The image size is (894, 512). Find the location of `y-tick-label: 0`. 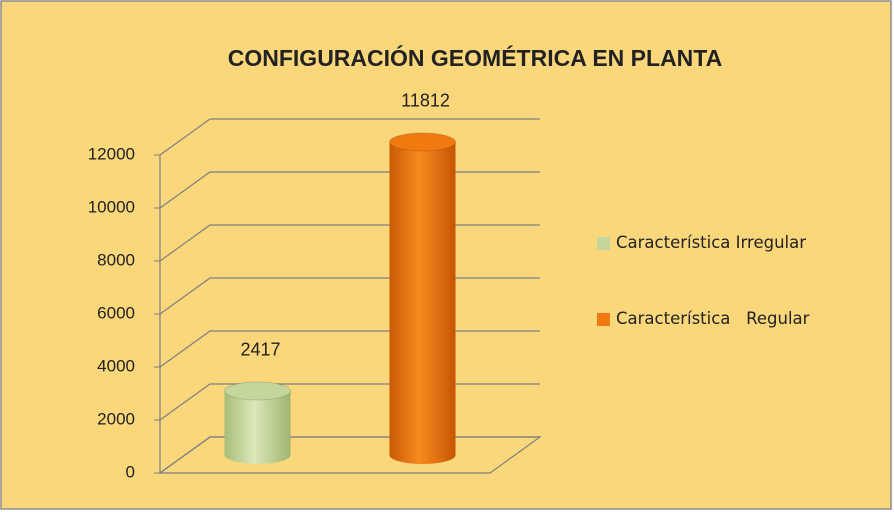

y-tick-label: 0 is located at coordinates (130, 471).